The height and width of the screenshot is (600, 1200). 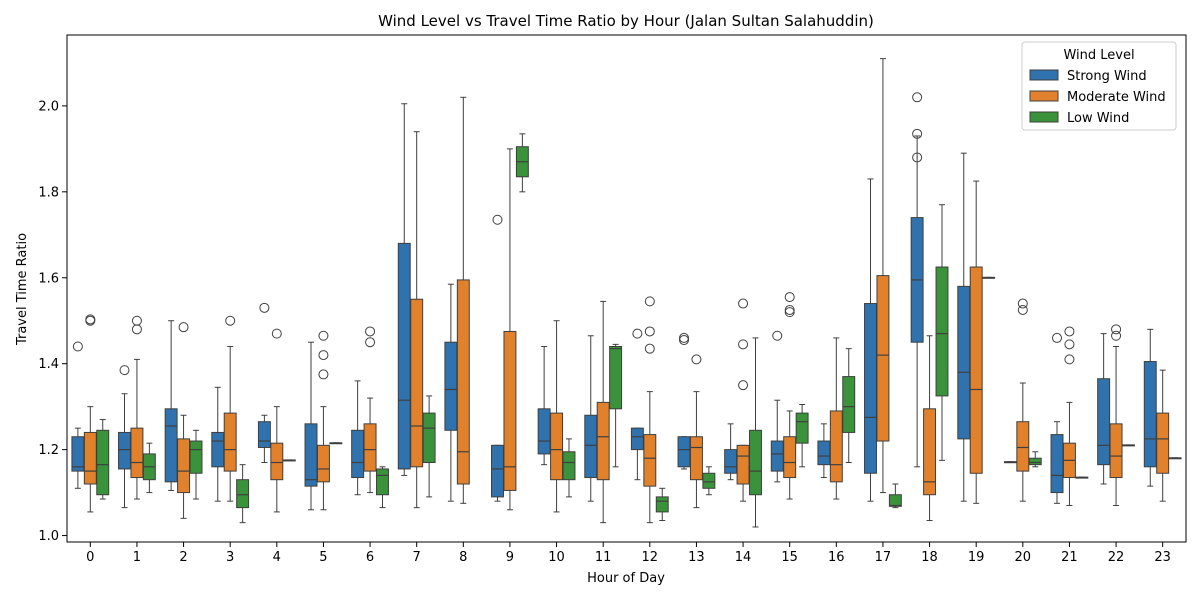 What do you see at coordinates (883, 557) in the screenshot?
I see `x-tick-label: 17` at bounding box center [883, 557].